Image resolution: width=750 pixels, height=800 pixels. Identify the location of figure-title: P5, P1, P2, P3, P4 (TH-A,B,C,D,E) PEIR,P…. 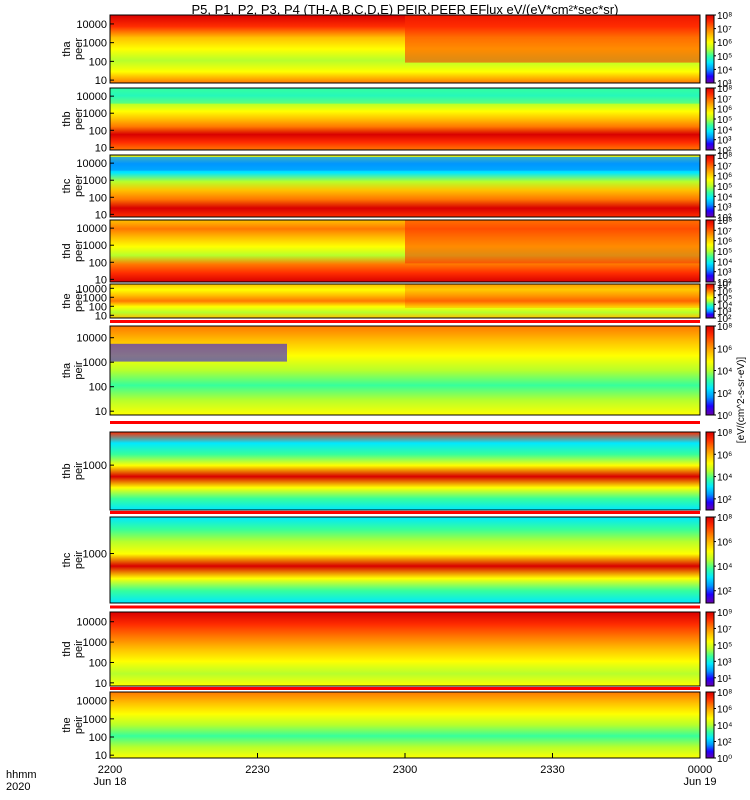
(405, 9).